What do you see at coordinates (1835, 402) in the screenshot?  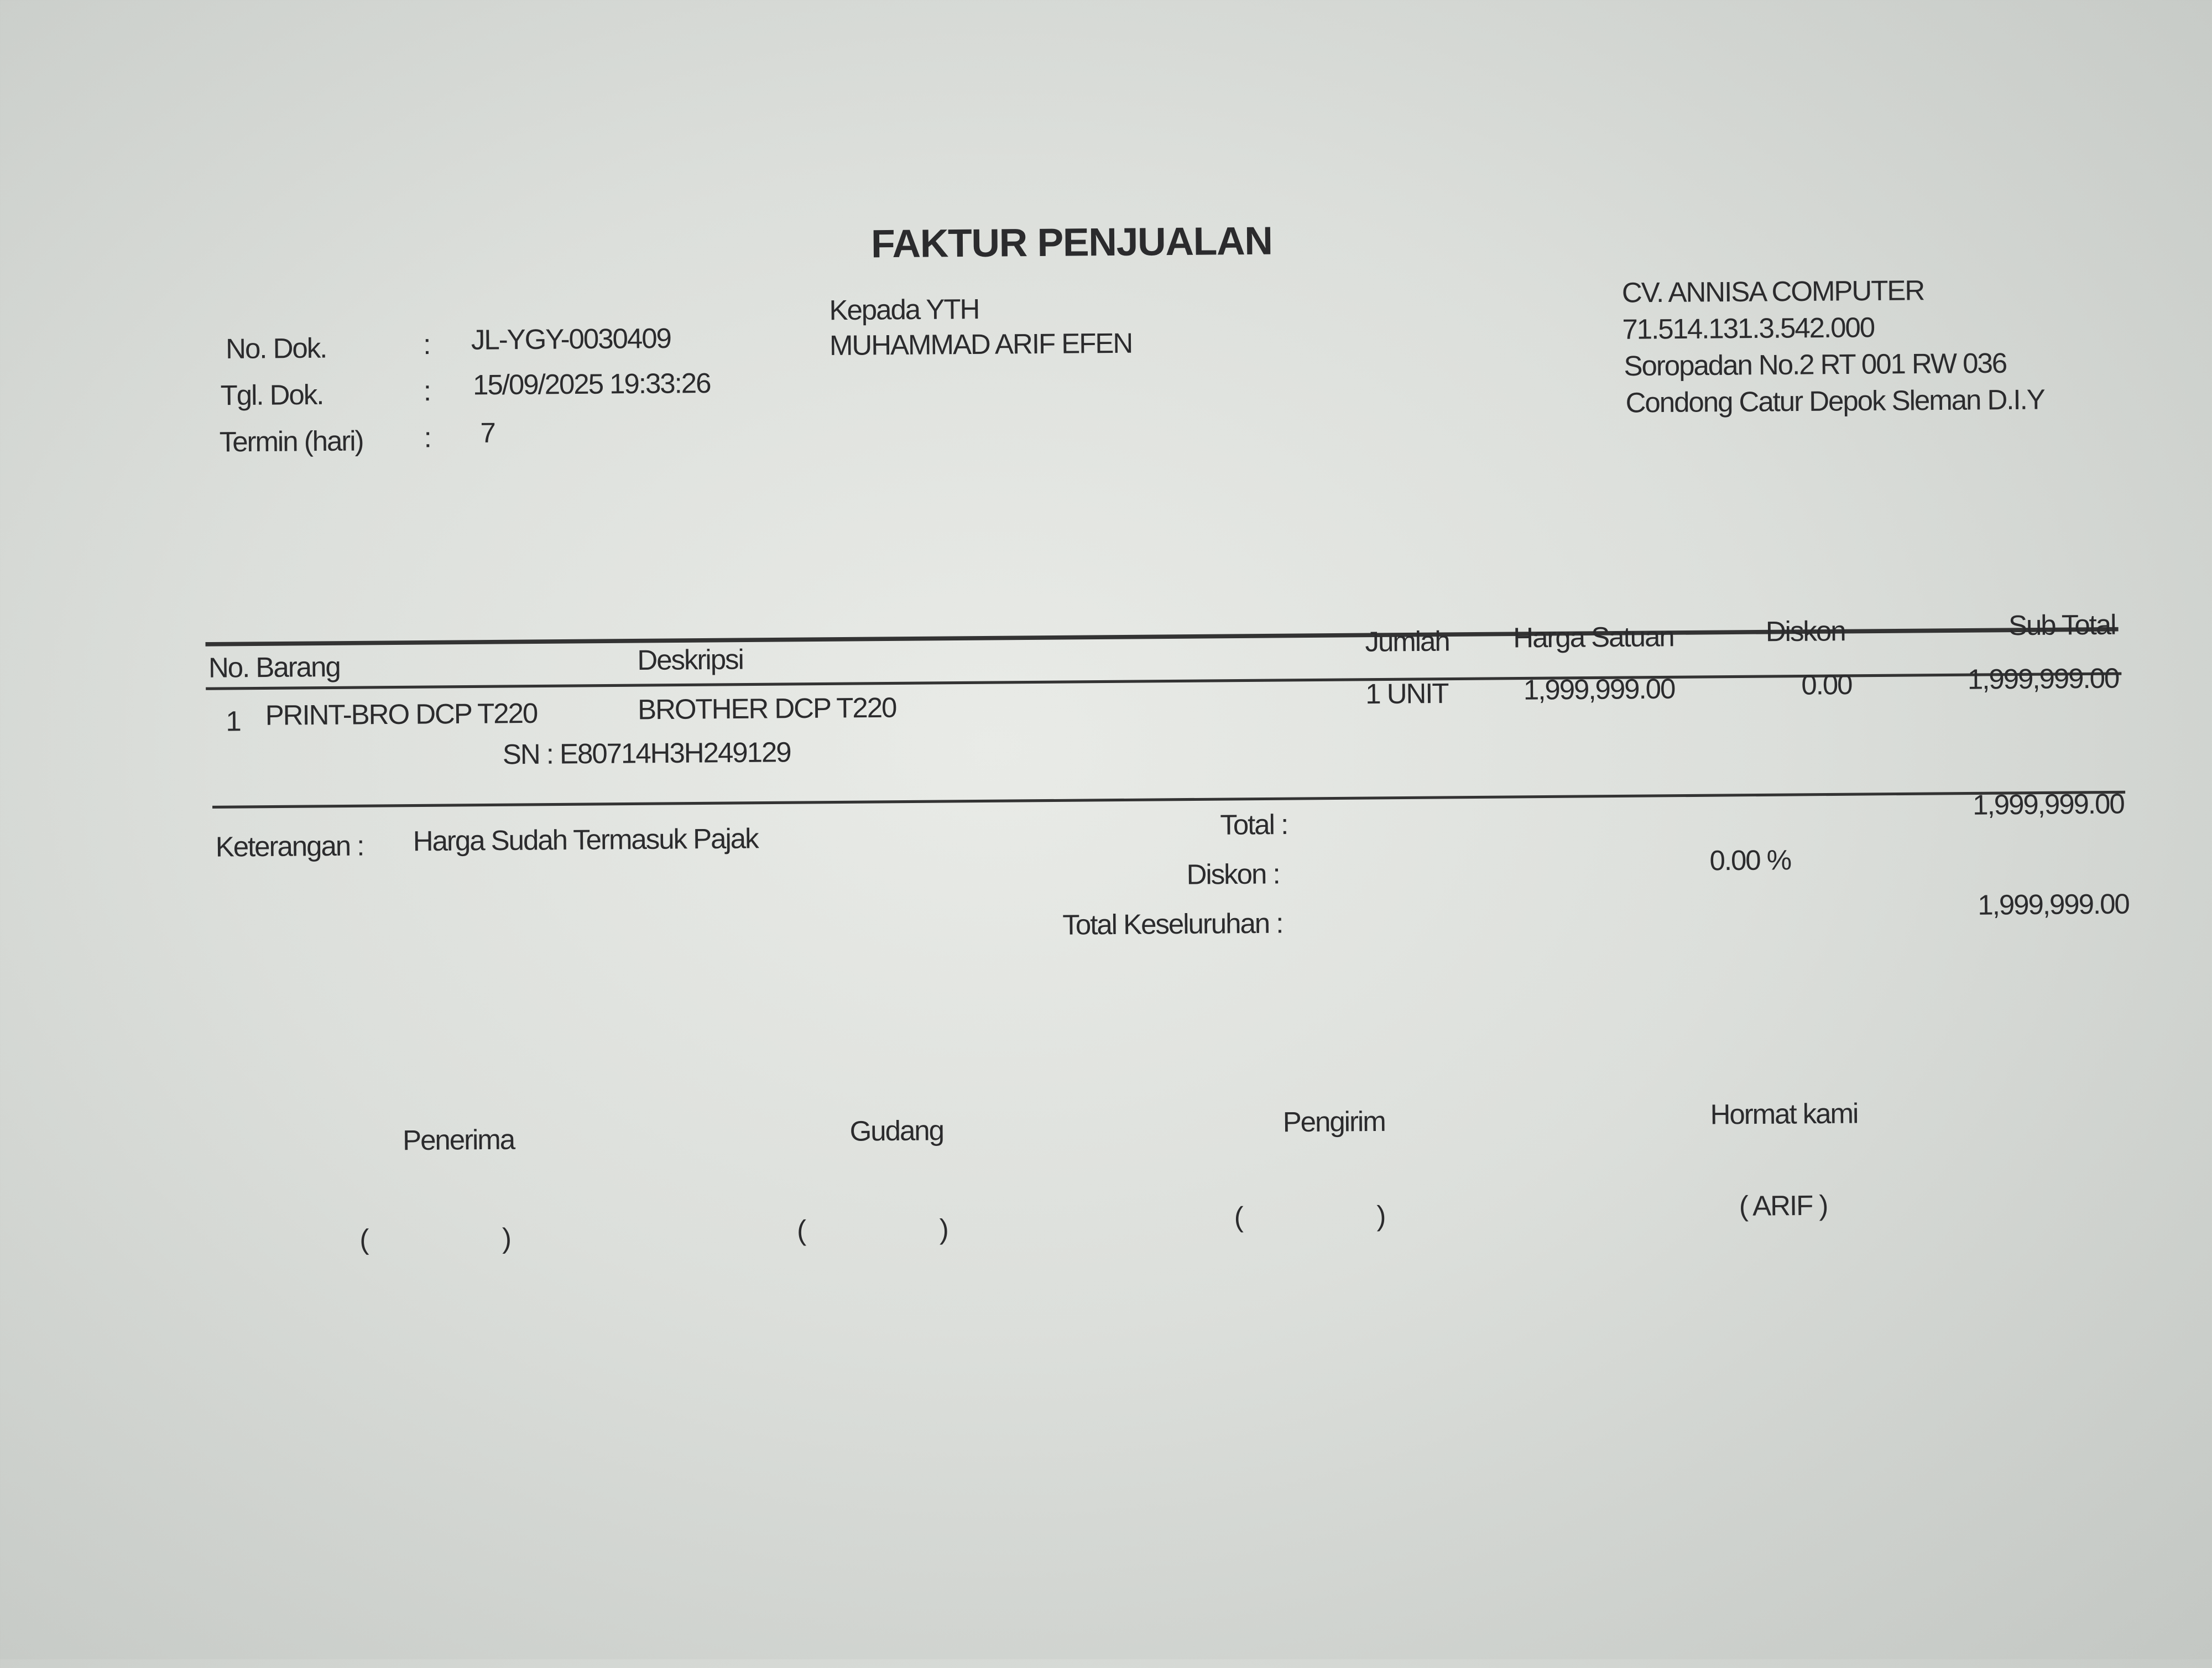 I see `company-address-2: Condong Catur Depok Sleman D.I.Y` at bounding box center [1835, 402].